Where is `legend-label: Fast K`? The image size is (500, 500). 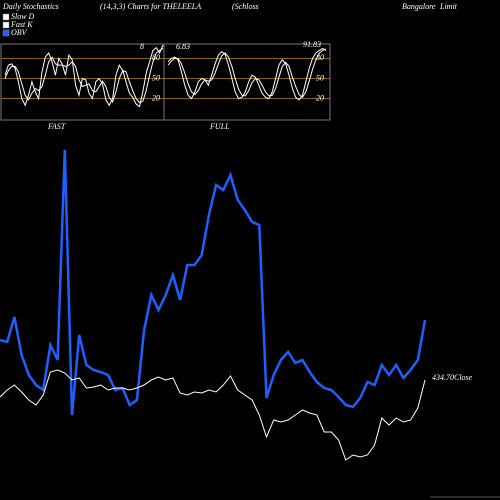
legend-label: Fast K is located at coordinates (21, 24).